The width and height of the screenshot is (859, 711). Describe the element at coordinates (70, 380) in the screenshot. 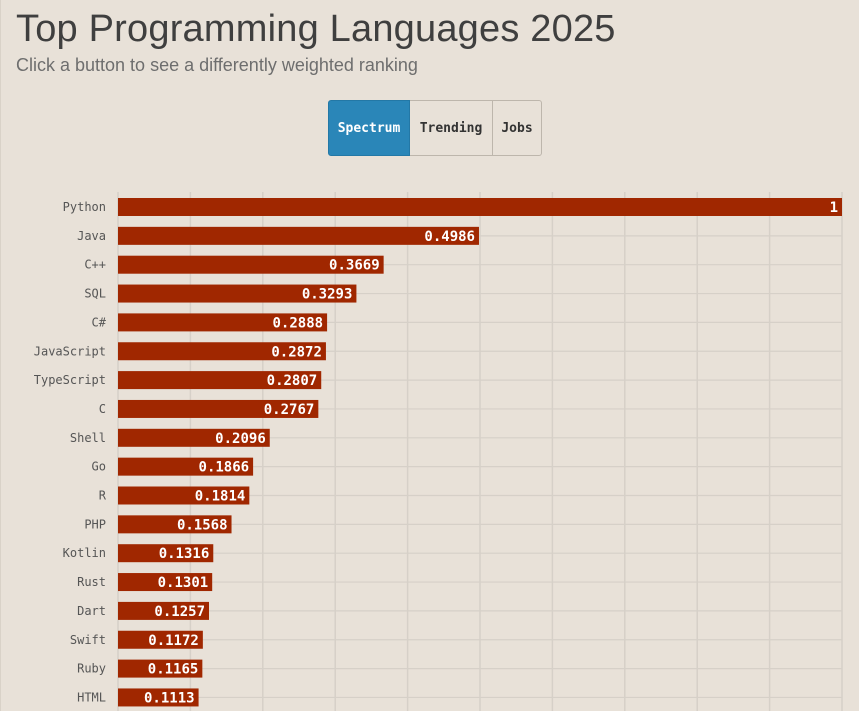

I see `category-label: TypeScript` at that location.